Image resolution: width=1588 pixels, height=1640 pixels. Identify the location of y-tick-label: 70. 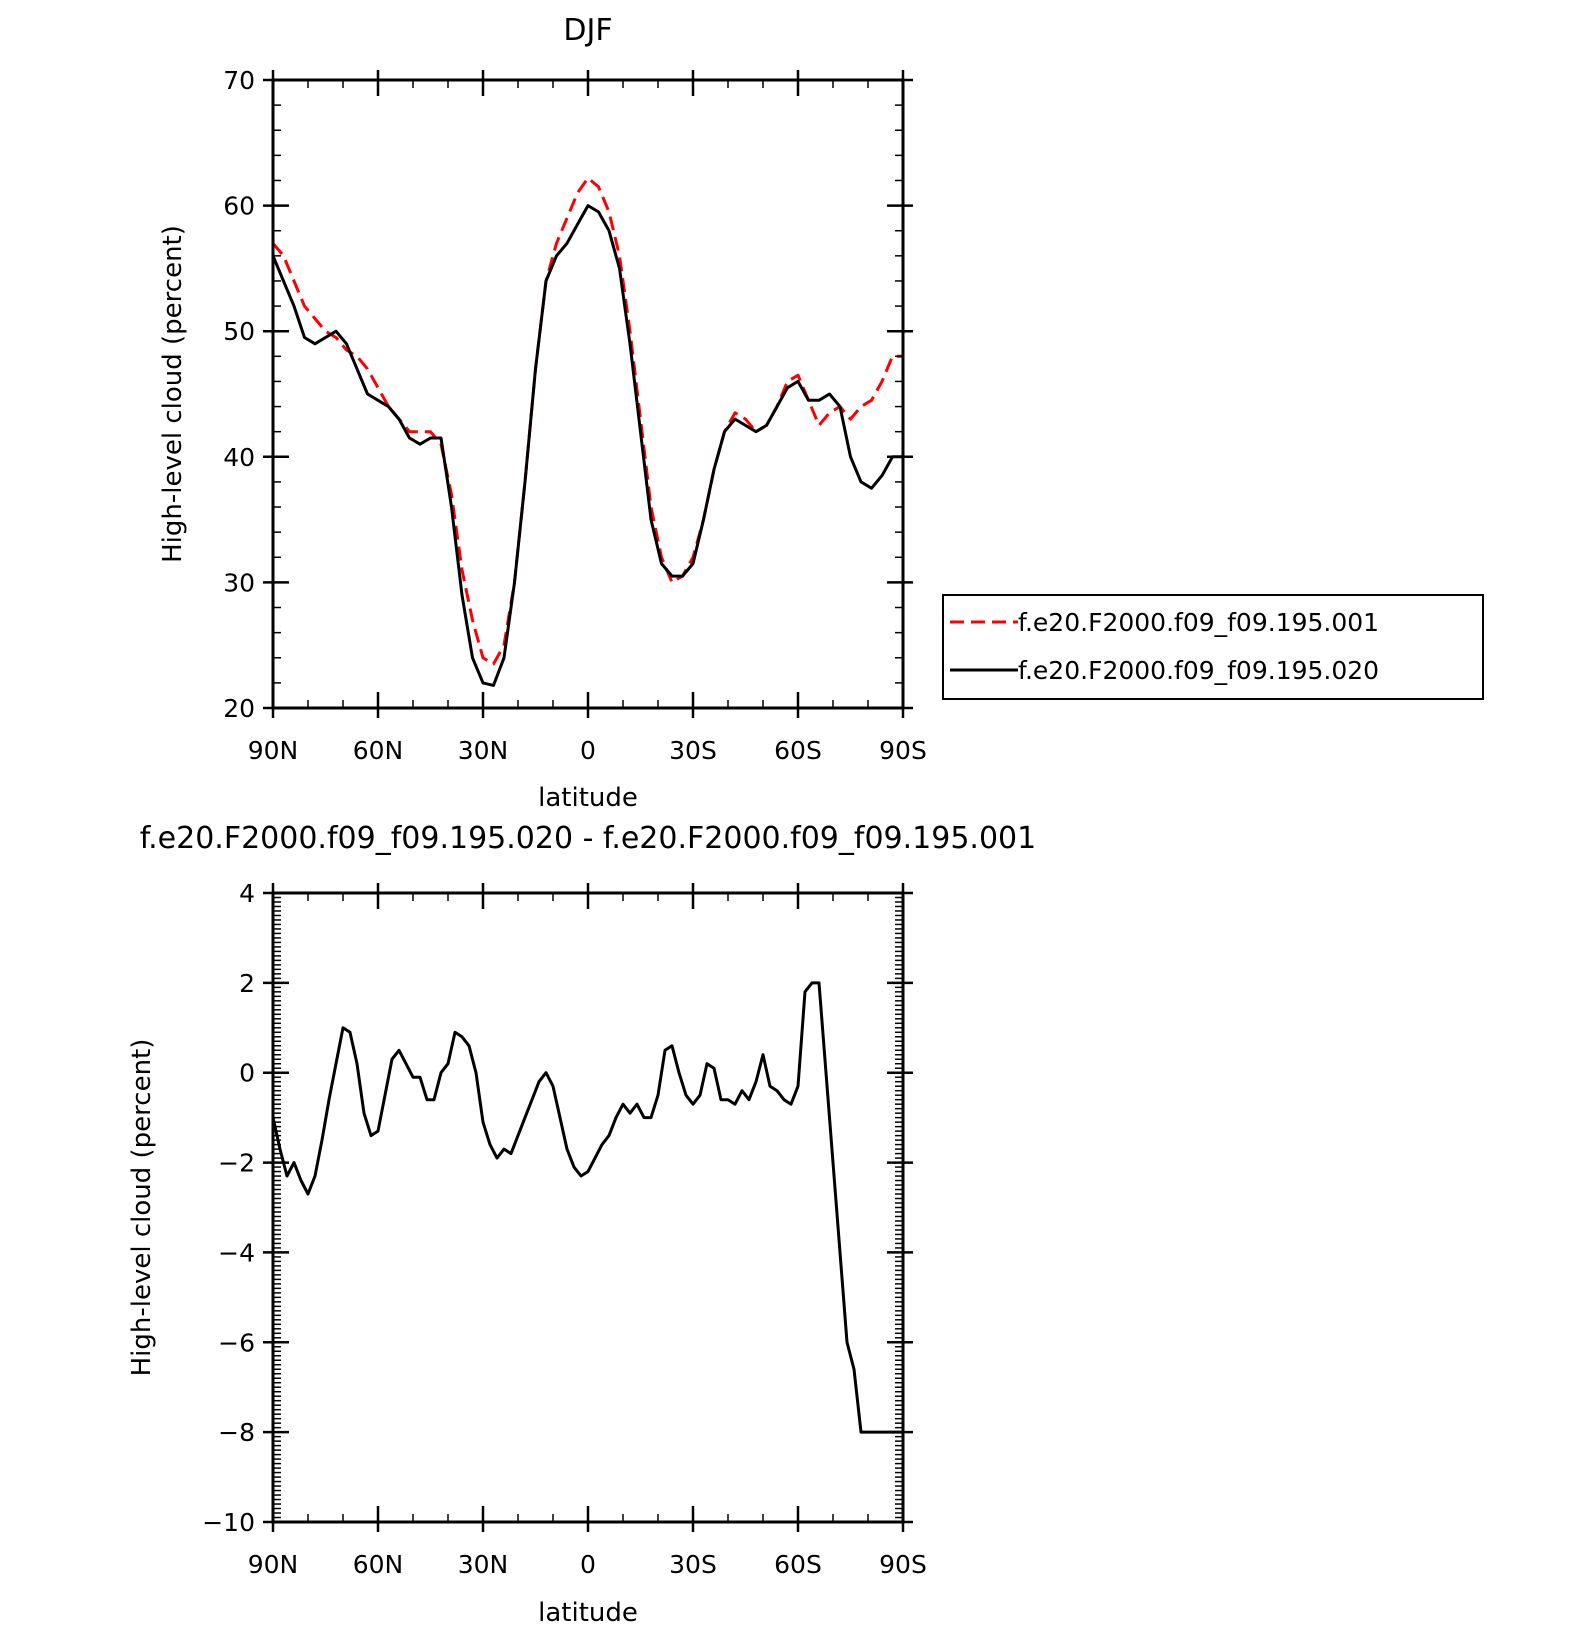
(239, 80).